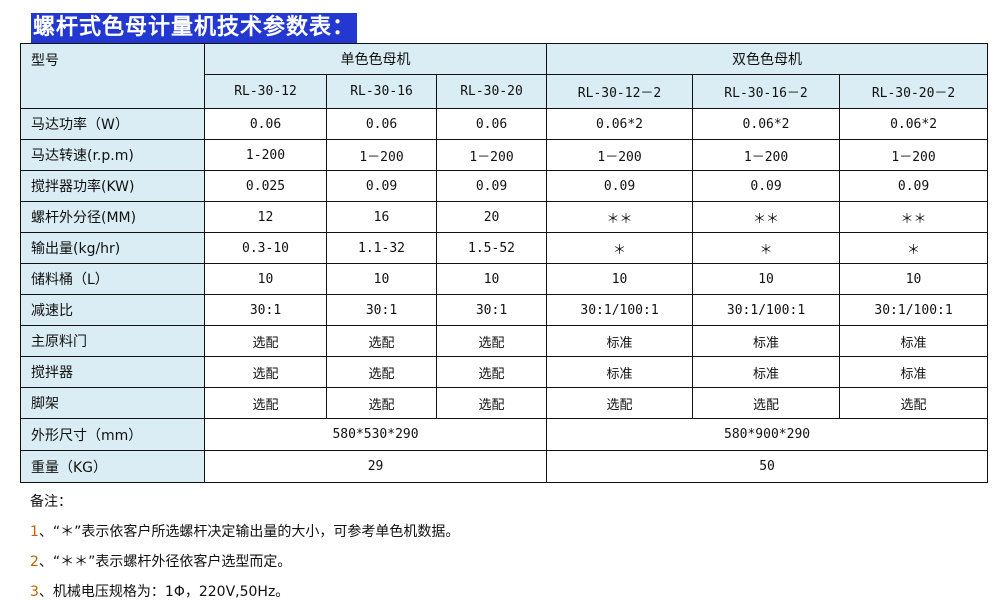 The height and width of the screenshot is (608, 999). What do you see at coordinates (914, 91) in the screenshot?
I see `model-name: RL-30-20－2` at bounding box center [914, 91].